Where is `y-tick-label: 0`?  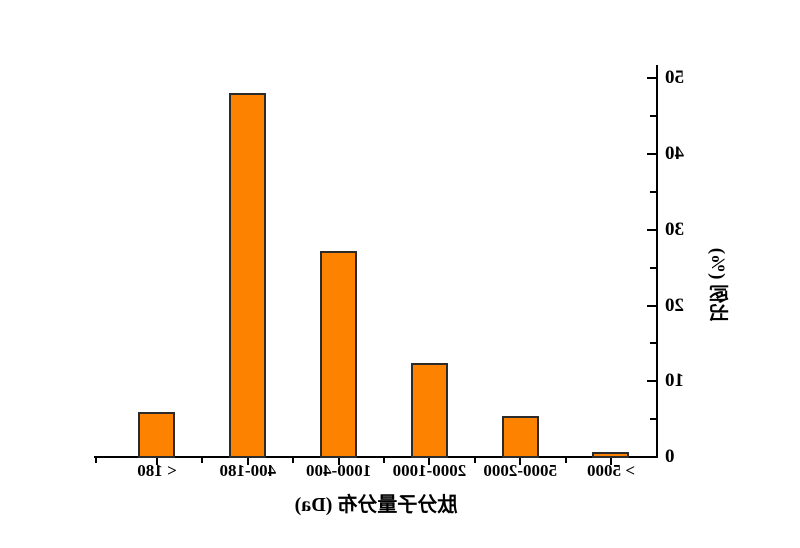 y-tick-label: 0 is located at coordinates (670, 456).